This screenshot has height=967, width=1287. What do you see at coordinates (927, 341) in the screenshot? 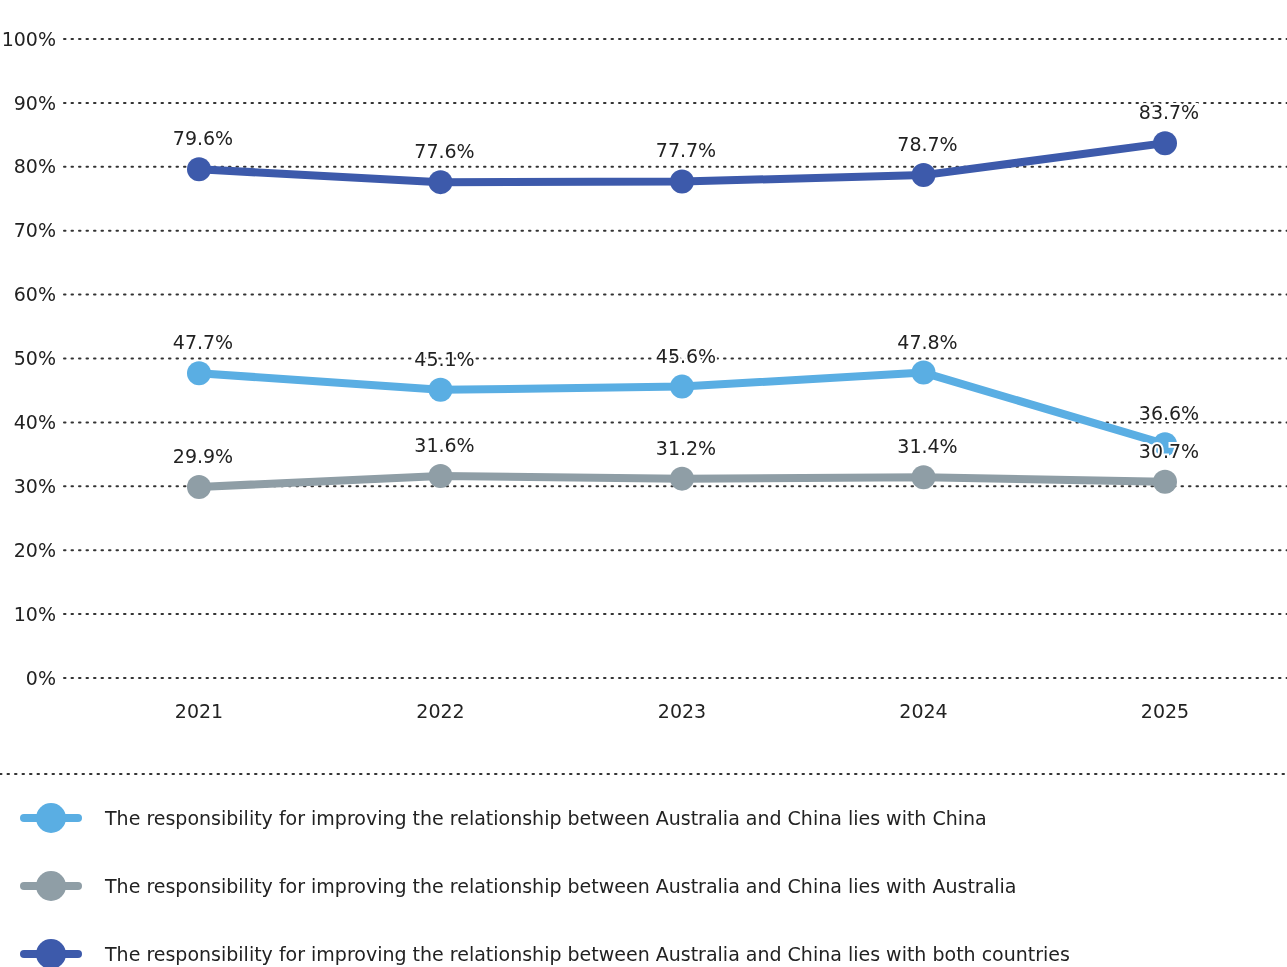
I see `data-label: 47.8%` at bounding box center [927, 341].